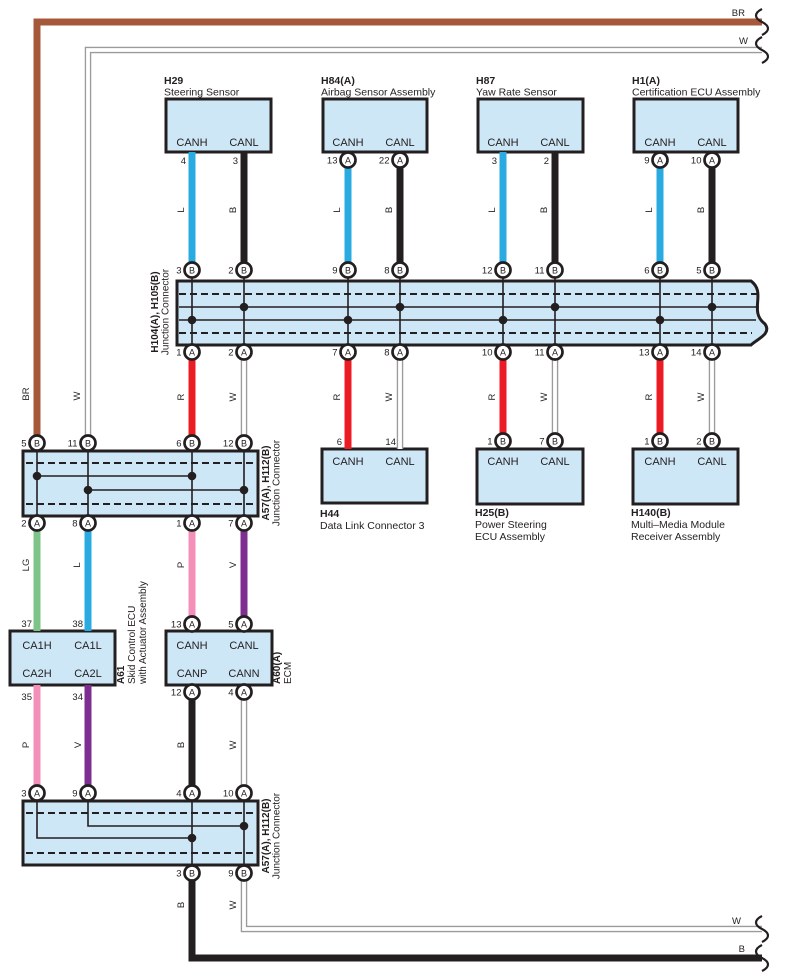 Image resolution: width=789 pixels, height=979 pixels. What do you see at coordinates (88, 674) in the screenshot?
I see `pin-label: CA2L` at bounding box center [88, 674].